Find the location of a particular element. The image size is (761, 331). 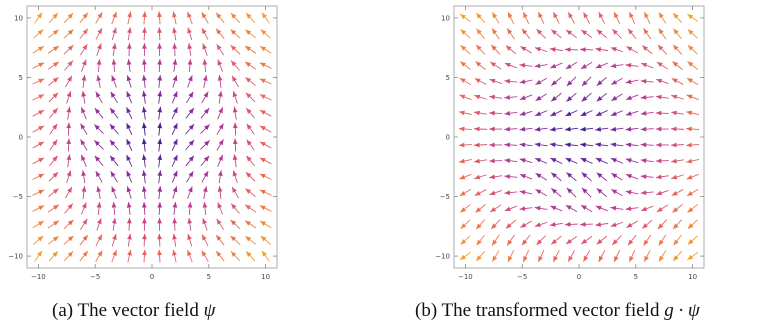

y-tick-label: −5 is located at coordinates (445, 197).